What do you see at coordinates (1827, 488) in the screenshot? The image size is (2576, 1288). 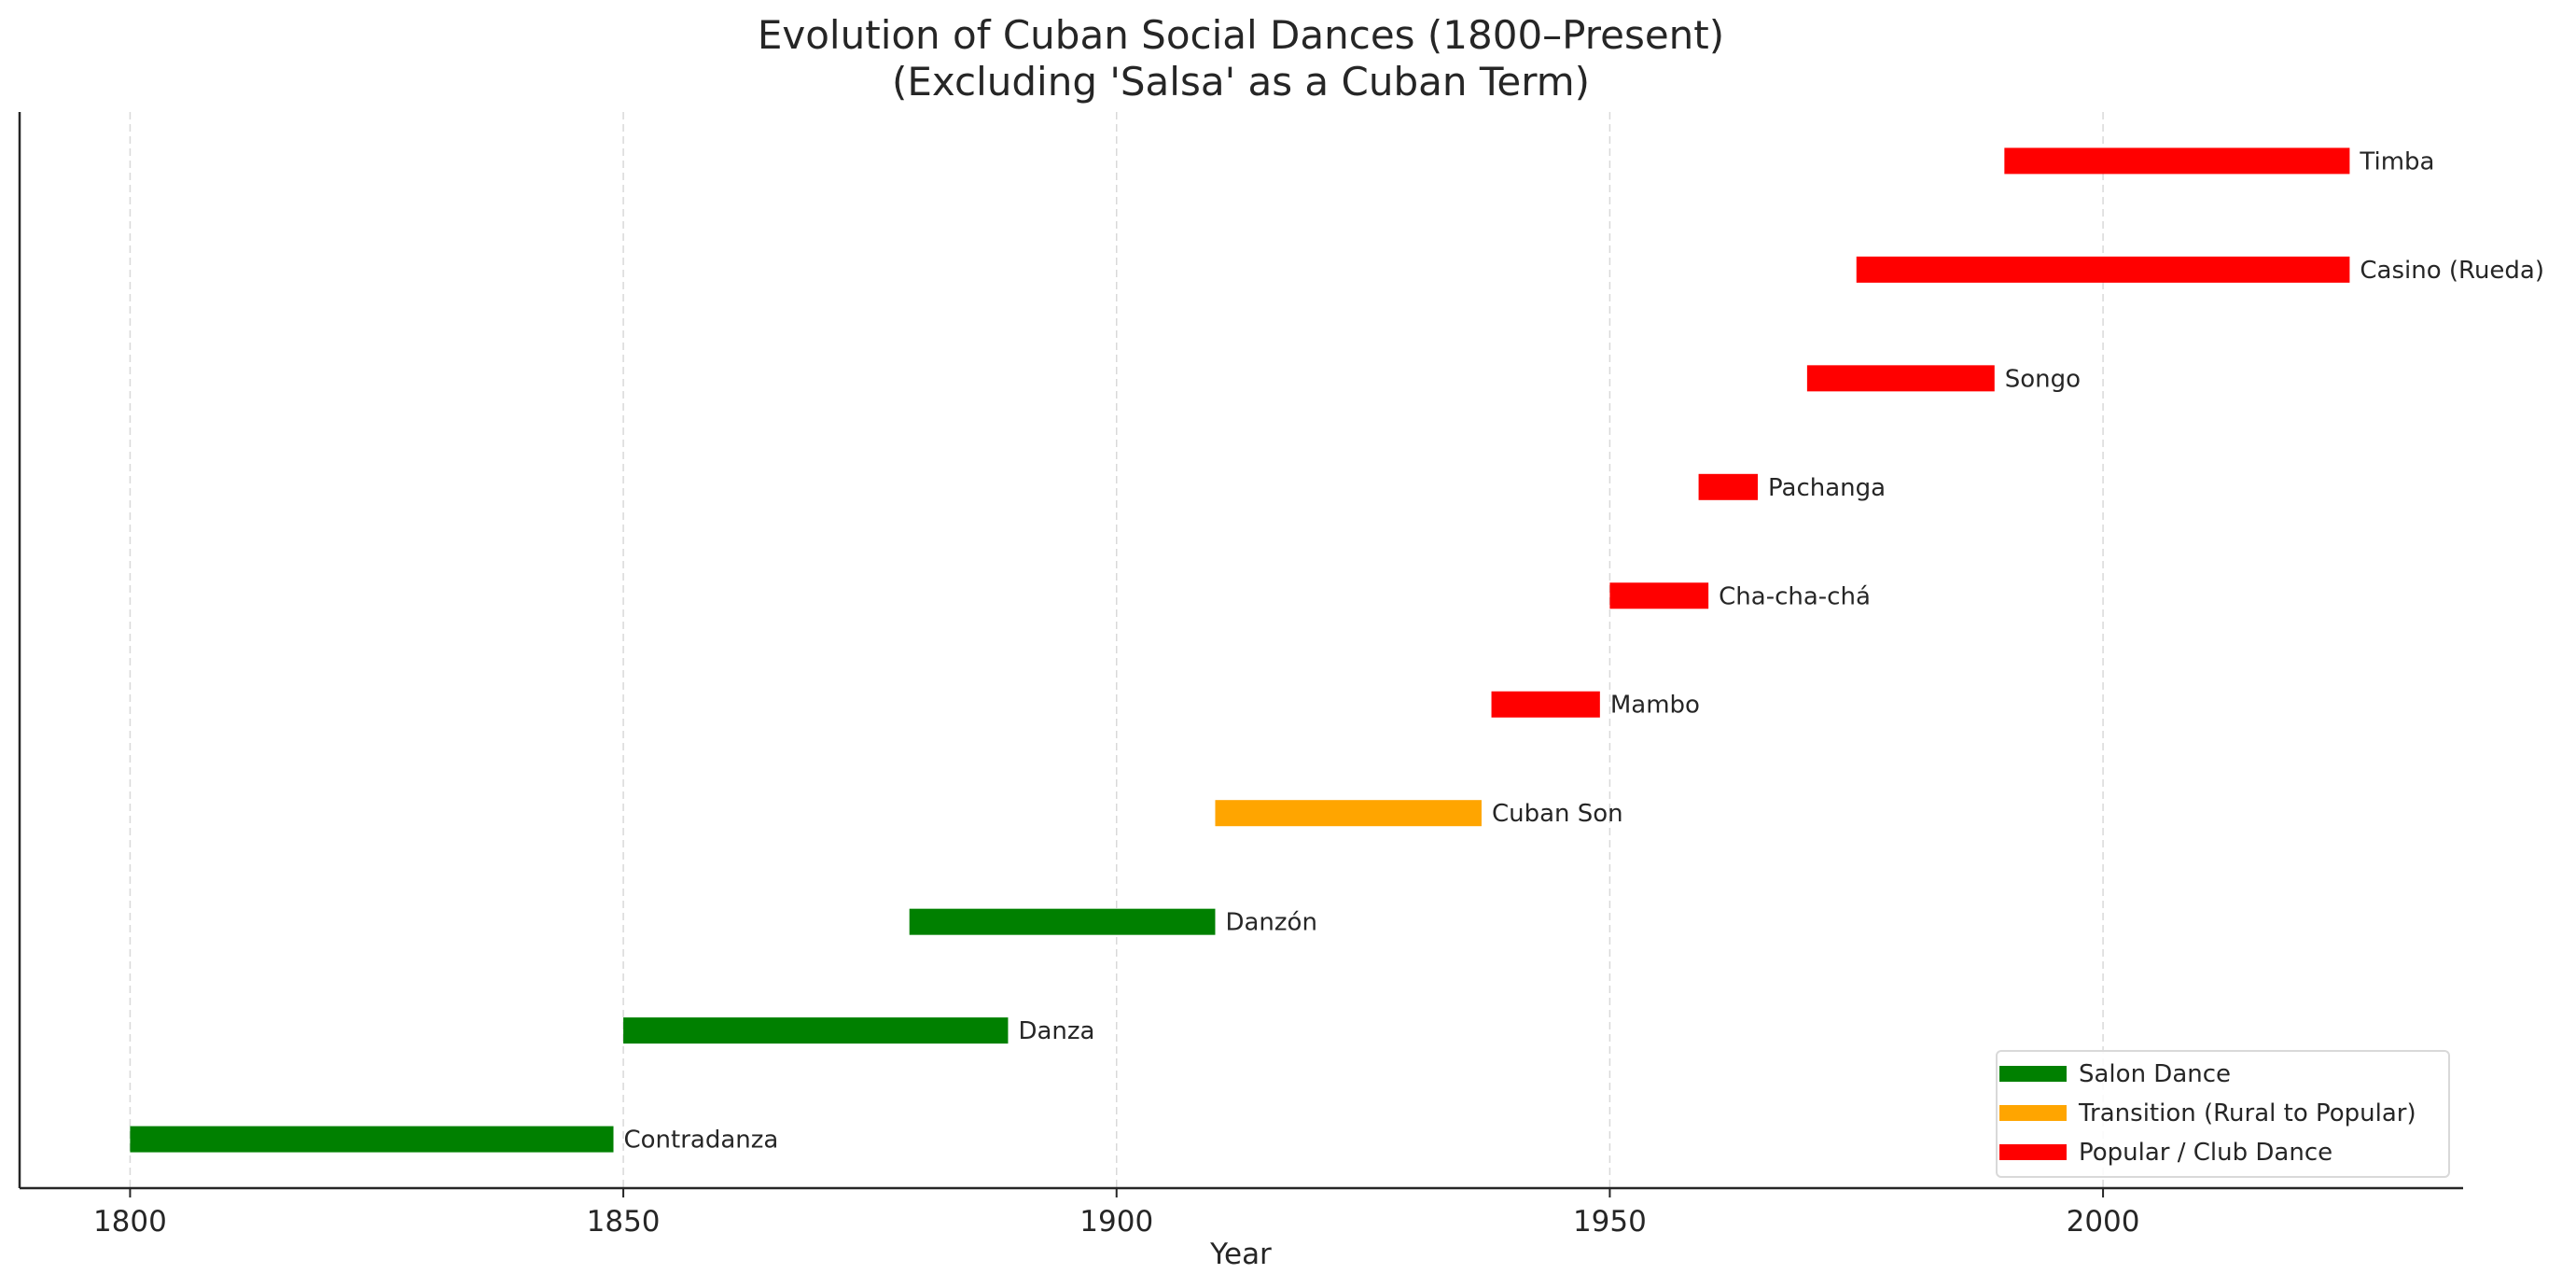 I see `bar-label: Pachanga` at bounding box center [1827, 488].